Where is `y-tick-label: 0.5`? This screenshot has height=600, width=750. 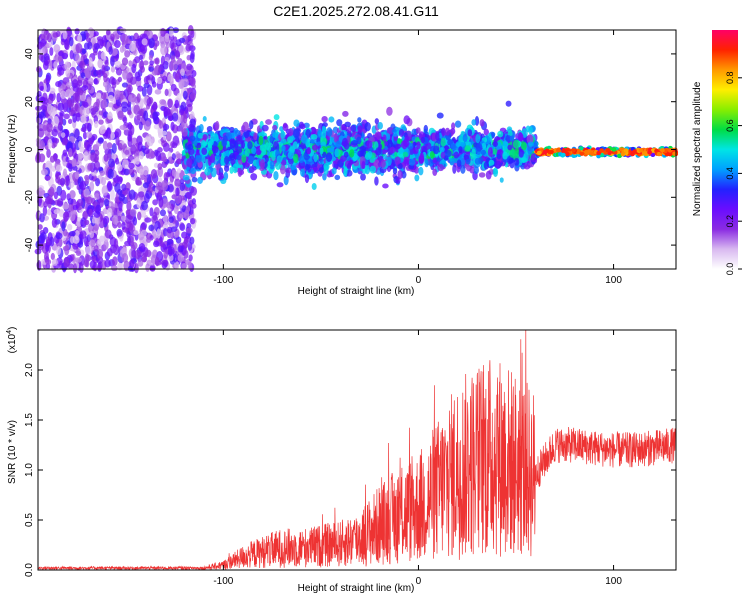 y-tick-label: 0.5 is located at coordinates (29, 520).